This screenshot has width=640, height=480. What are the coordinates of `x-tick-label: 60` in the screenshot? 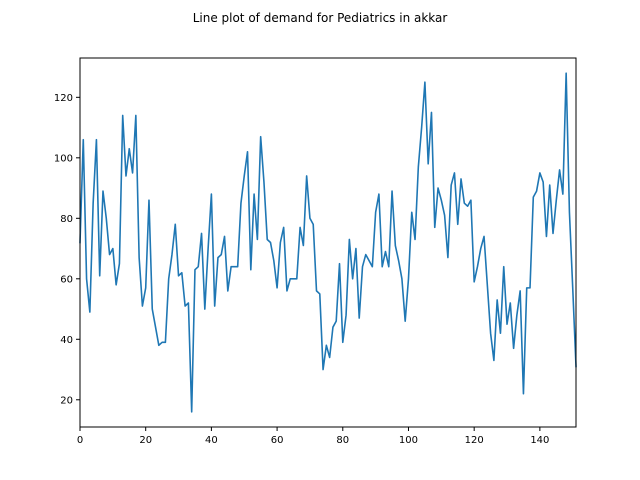 It's located at (277, 440).